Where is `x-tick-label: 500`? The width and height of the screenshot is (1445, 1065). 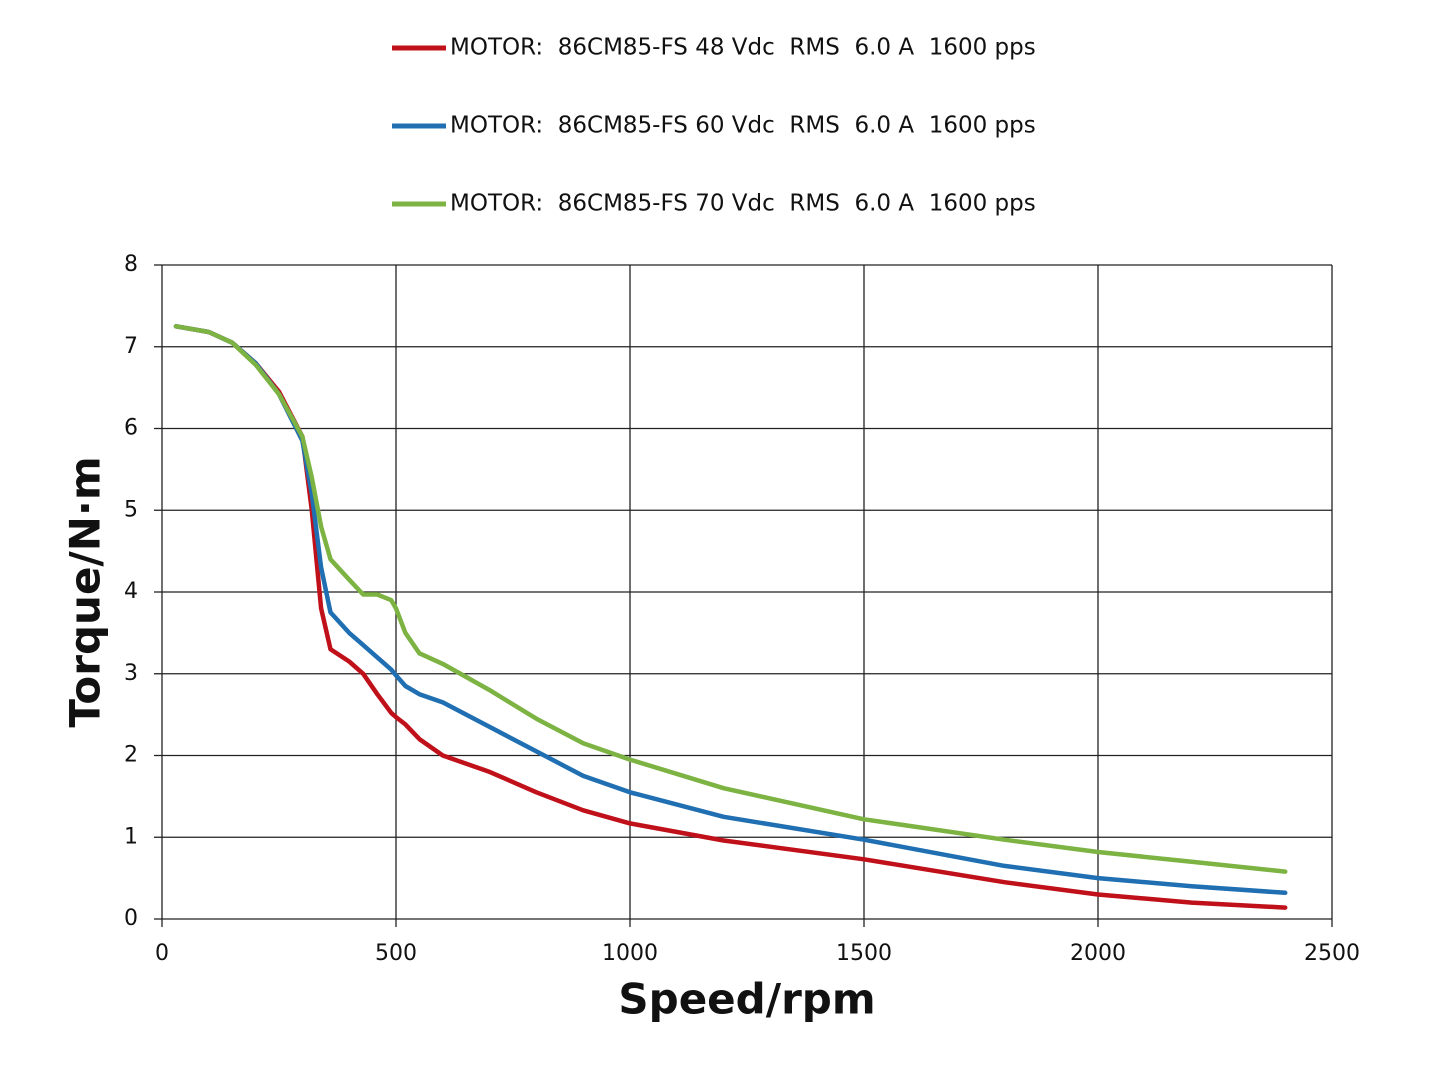 x-tick-label: 500 is located at coordinates (396, 953).